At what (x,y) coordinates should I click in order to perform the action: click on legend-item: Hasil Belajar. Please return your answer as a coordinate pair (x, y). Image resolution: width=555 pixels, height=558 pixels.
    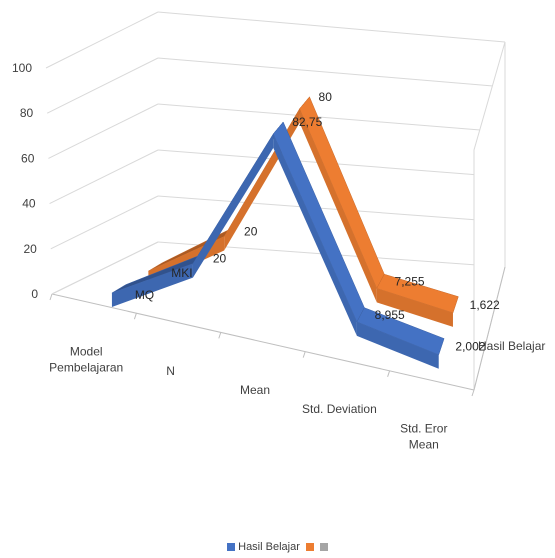
    Looking at the image, I should click on (263, 547).